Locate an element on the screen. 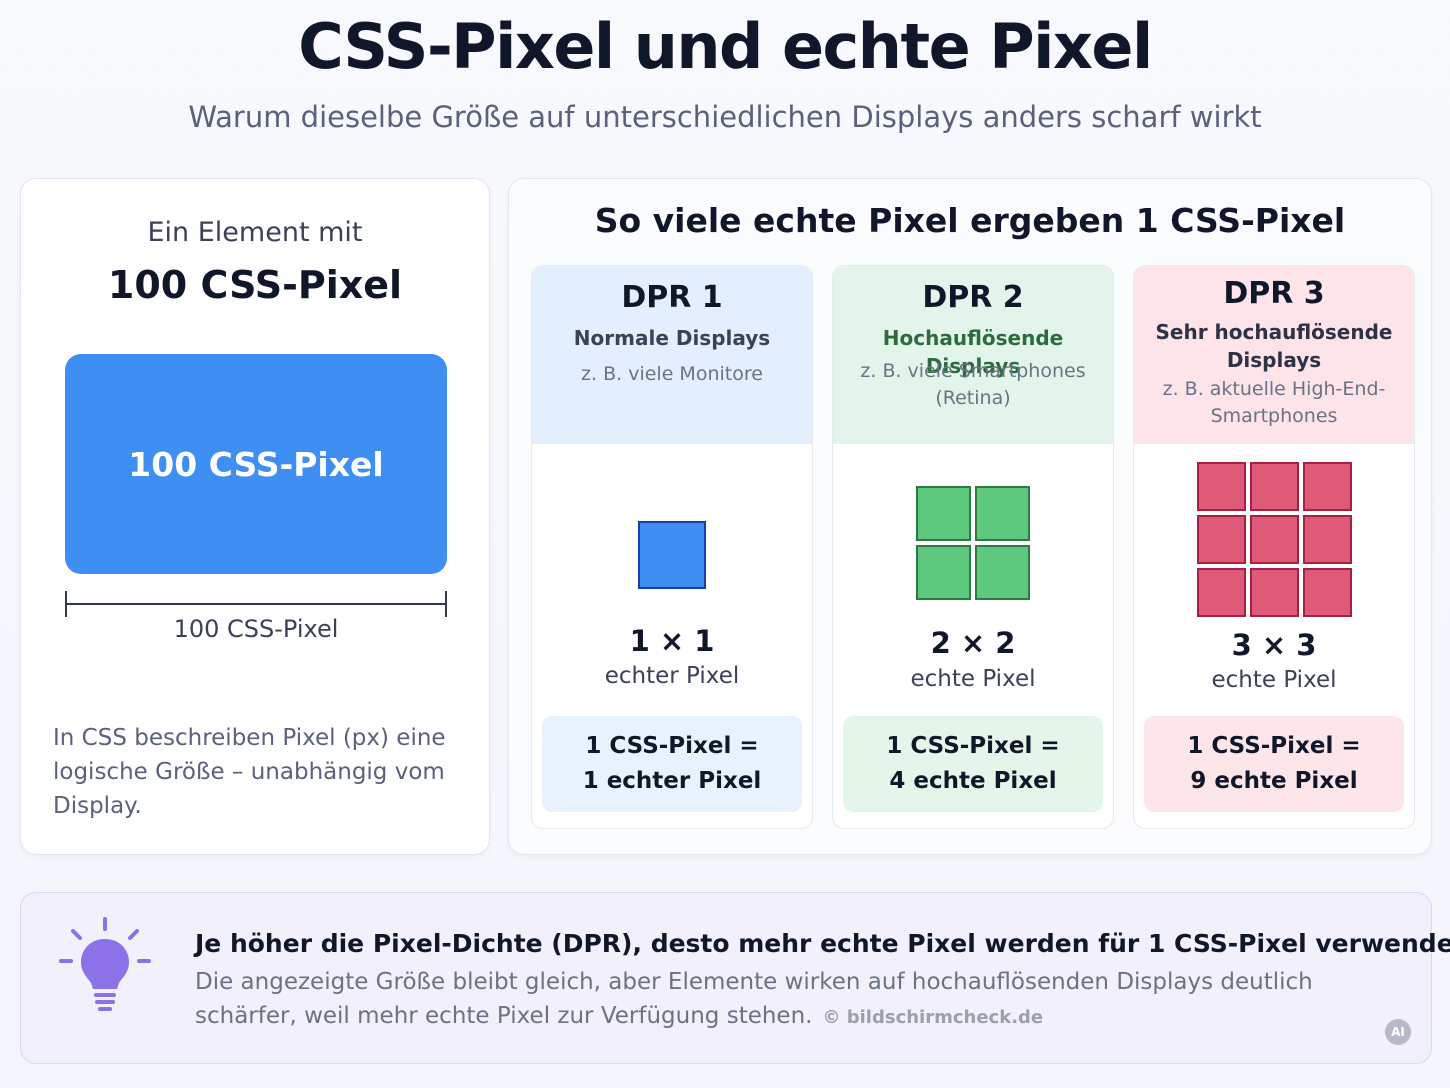 Image resolution: width=1450 pixels, height=1088 pixels. pixel-count: 2 × 2 is located at coordinates (973, 643).